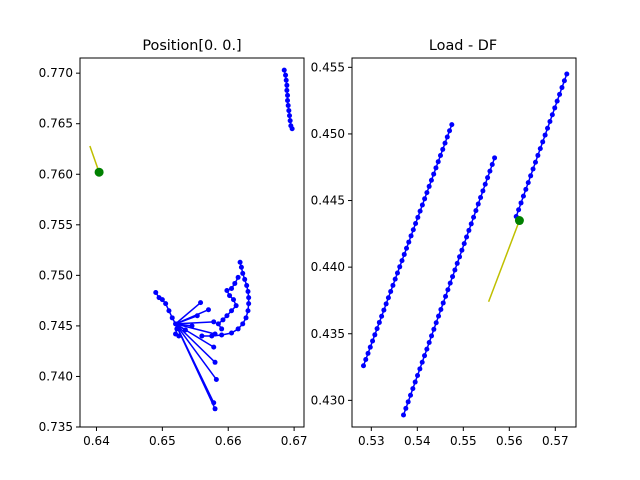 The height and width of the screenshot is (480, 640). What do you see at coordinates (56, 275) in the screenshot?
I see `y-tick-label: 0.750` at bounding box center [56, 275].